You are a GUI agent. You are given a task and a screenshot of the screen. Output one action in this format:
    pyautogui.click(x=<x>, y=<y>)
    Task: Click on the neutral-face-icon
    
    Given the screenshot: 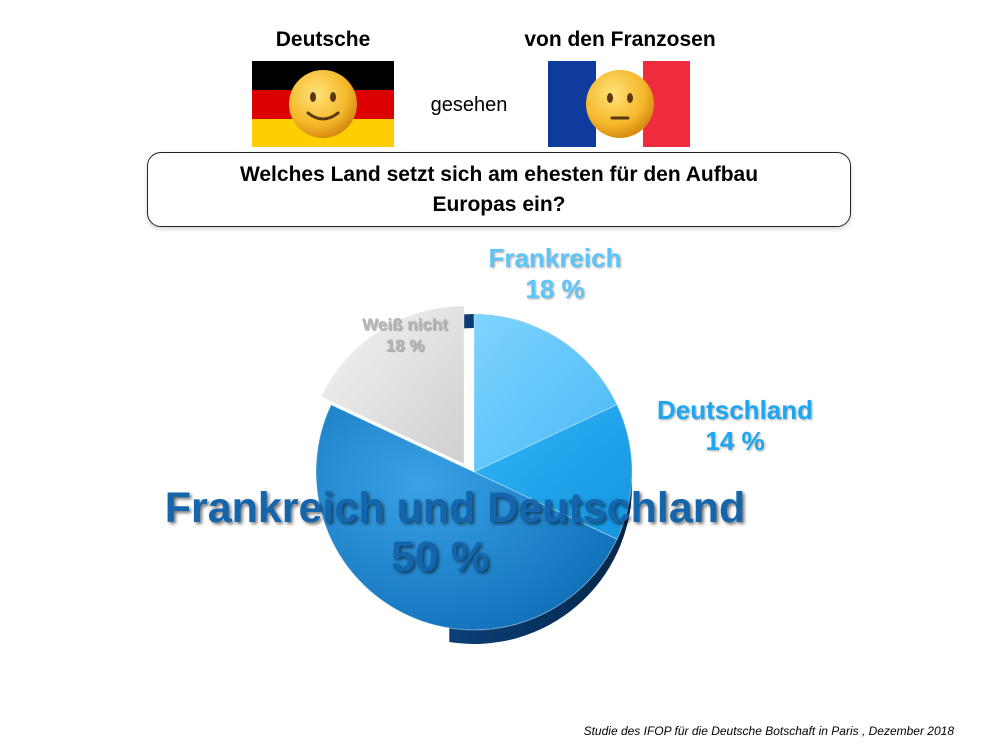 What is the action you would take?
    pyautogui.click(x=620, y=104)
    